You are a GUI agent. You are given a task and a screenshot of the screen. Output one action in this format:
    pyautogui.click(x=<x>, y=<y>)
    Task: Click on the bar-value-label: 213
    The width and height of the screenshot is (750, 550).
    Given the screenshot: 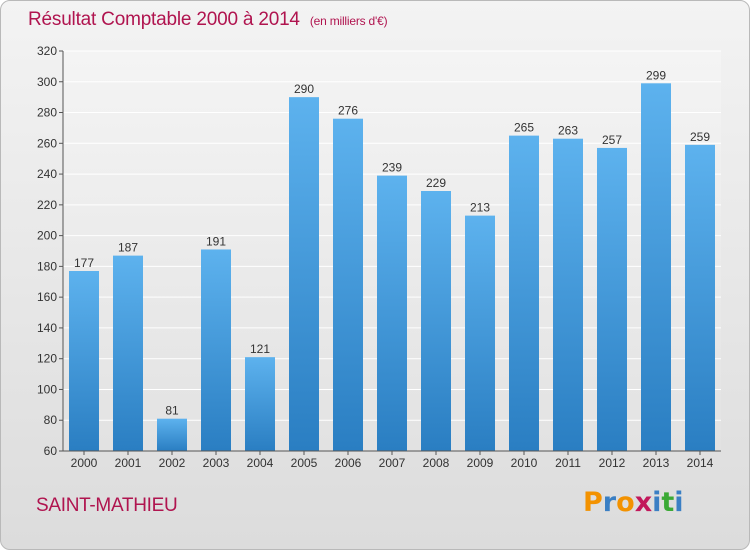 What is the action you would take?
    pyautogui.click(x=480, y=208)
    